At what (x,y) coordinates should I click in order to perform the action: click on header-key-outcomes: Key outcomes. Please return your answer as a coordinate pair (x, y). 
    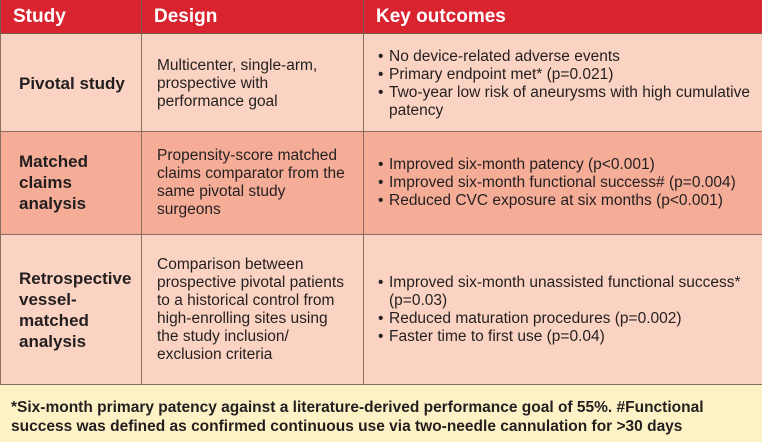
    Looking at the image, I should click on (562, 17).